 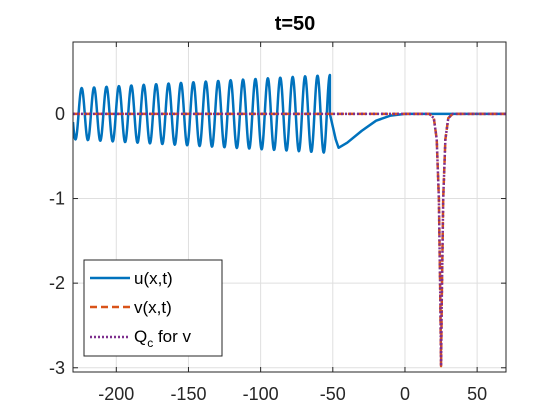 What do you see at coordinates (153, 278) in the screenshot?
I see `legend-label-u: u(x,t)` at bounding box center [153, 278].